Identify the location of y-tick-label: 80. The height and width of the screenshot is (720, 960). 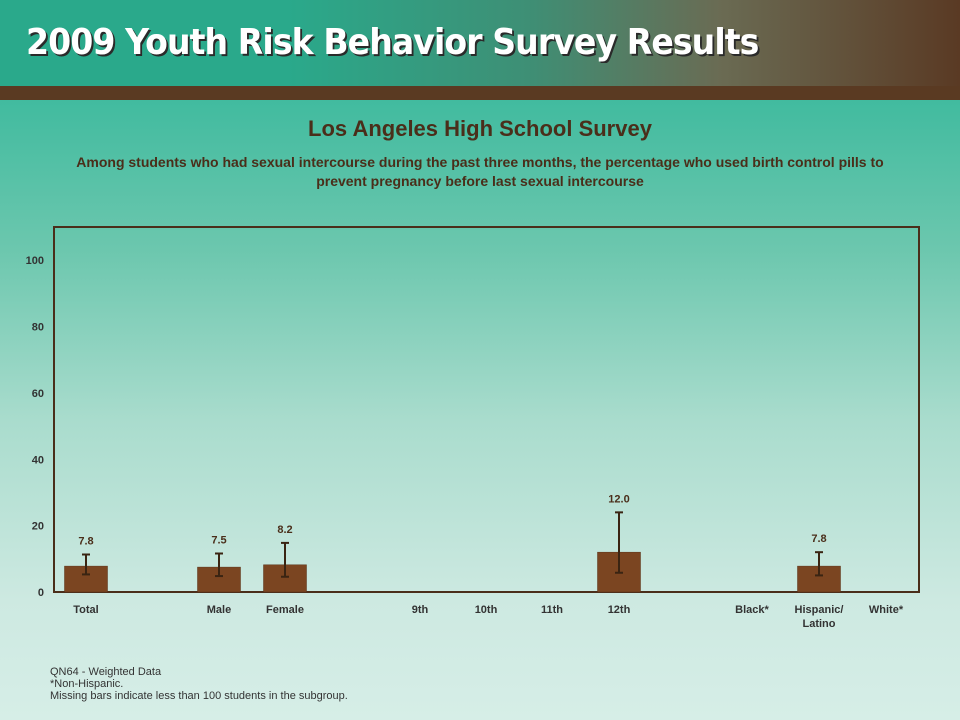
(38, 328).